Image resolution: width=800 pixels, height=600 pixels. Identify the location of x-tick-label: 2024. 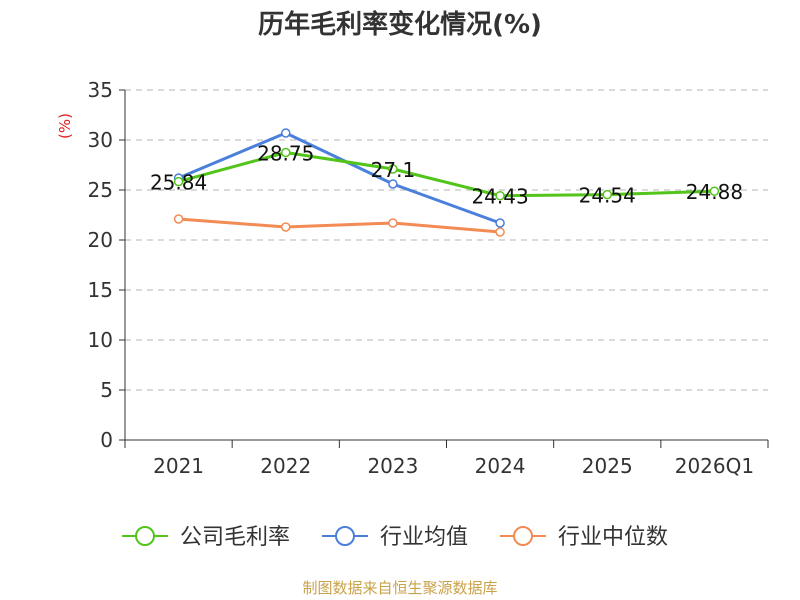
(500, 466).